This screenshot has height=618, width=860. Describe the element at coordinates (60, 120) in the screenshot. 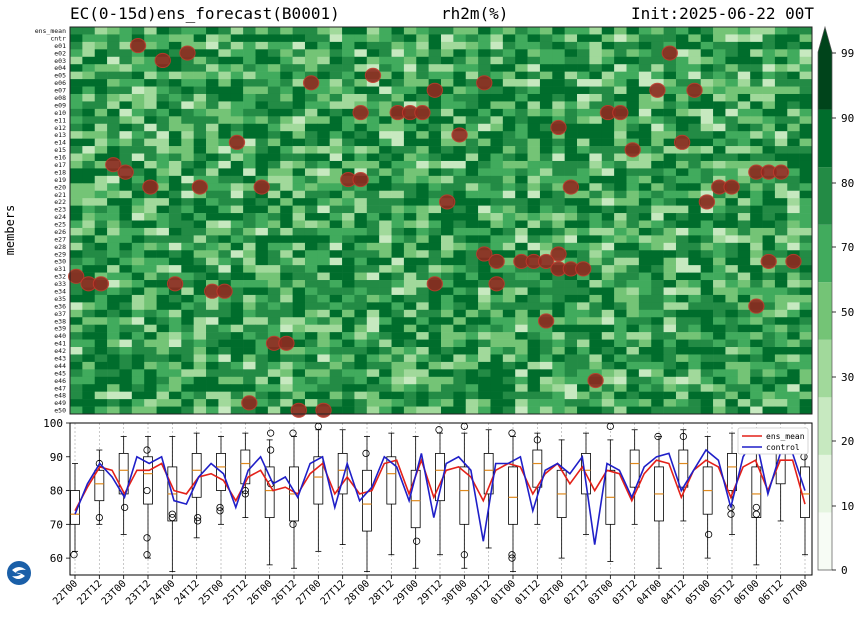

I see `member-label: e11` at that location.